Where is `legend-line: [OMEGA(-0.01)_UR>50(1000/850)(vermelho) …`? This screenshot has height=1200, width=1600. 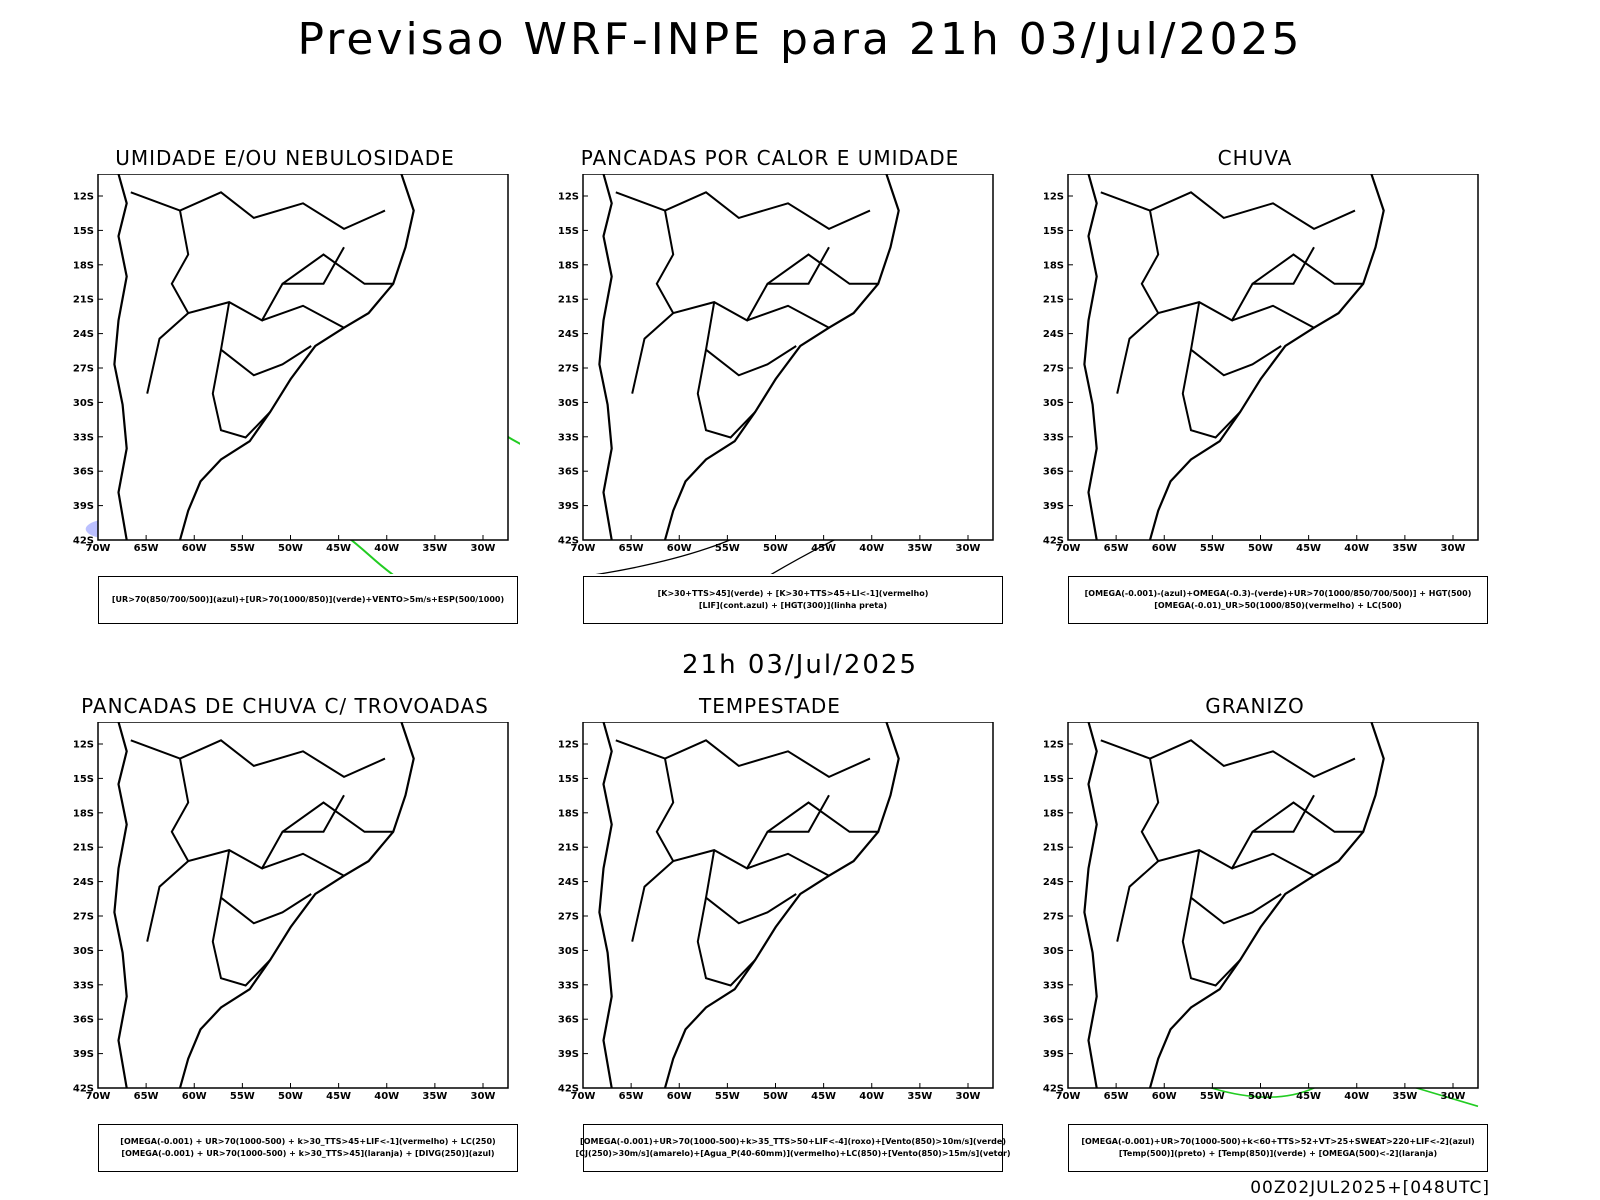 legend-line: [OMEGA(-0.01)_UR>50(1000/850)(vermelho) … is located at coordinates (1278, 605).